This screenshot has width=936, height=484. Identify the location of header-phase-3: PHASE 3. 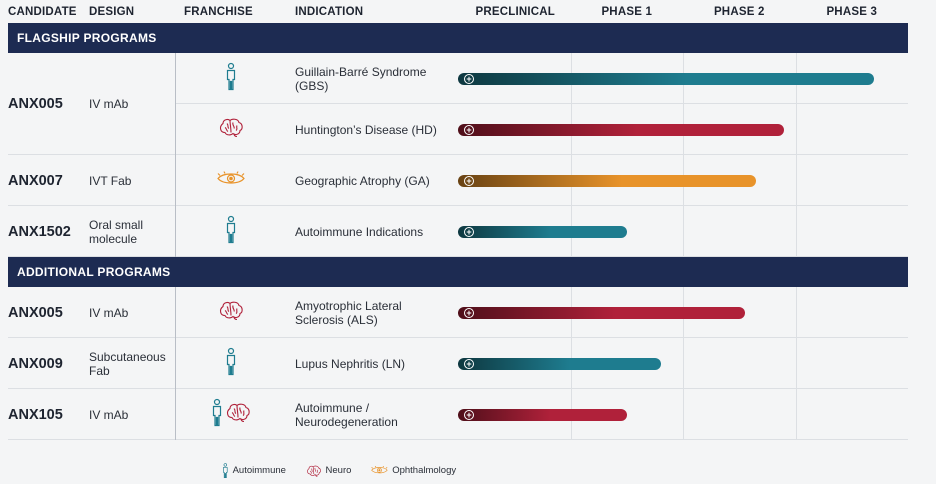
(852, 12).